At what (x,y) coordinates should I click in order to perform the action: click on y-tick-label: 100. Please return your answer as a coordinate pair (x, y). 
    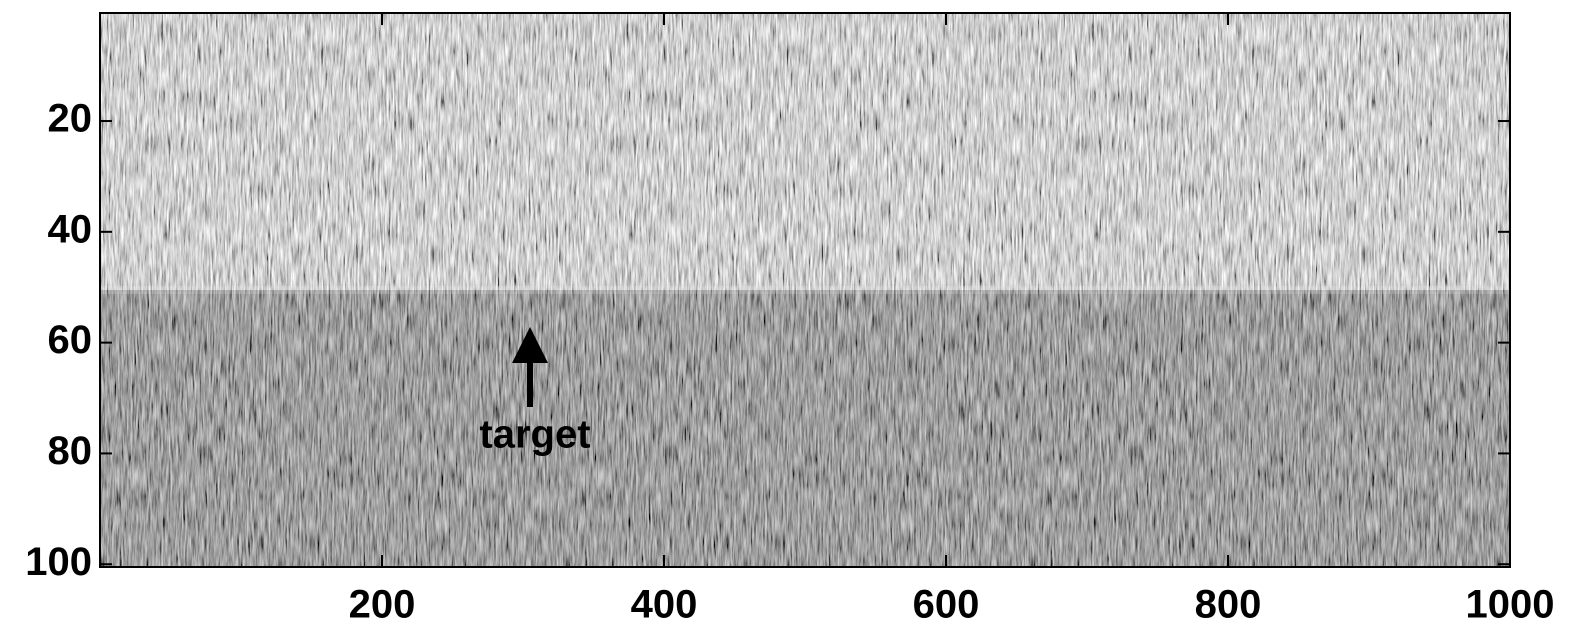
    Looking at the image, I should click on (58, 562).